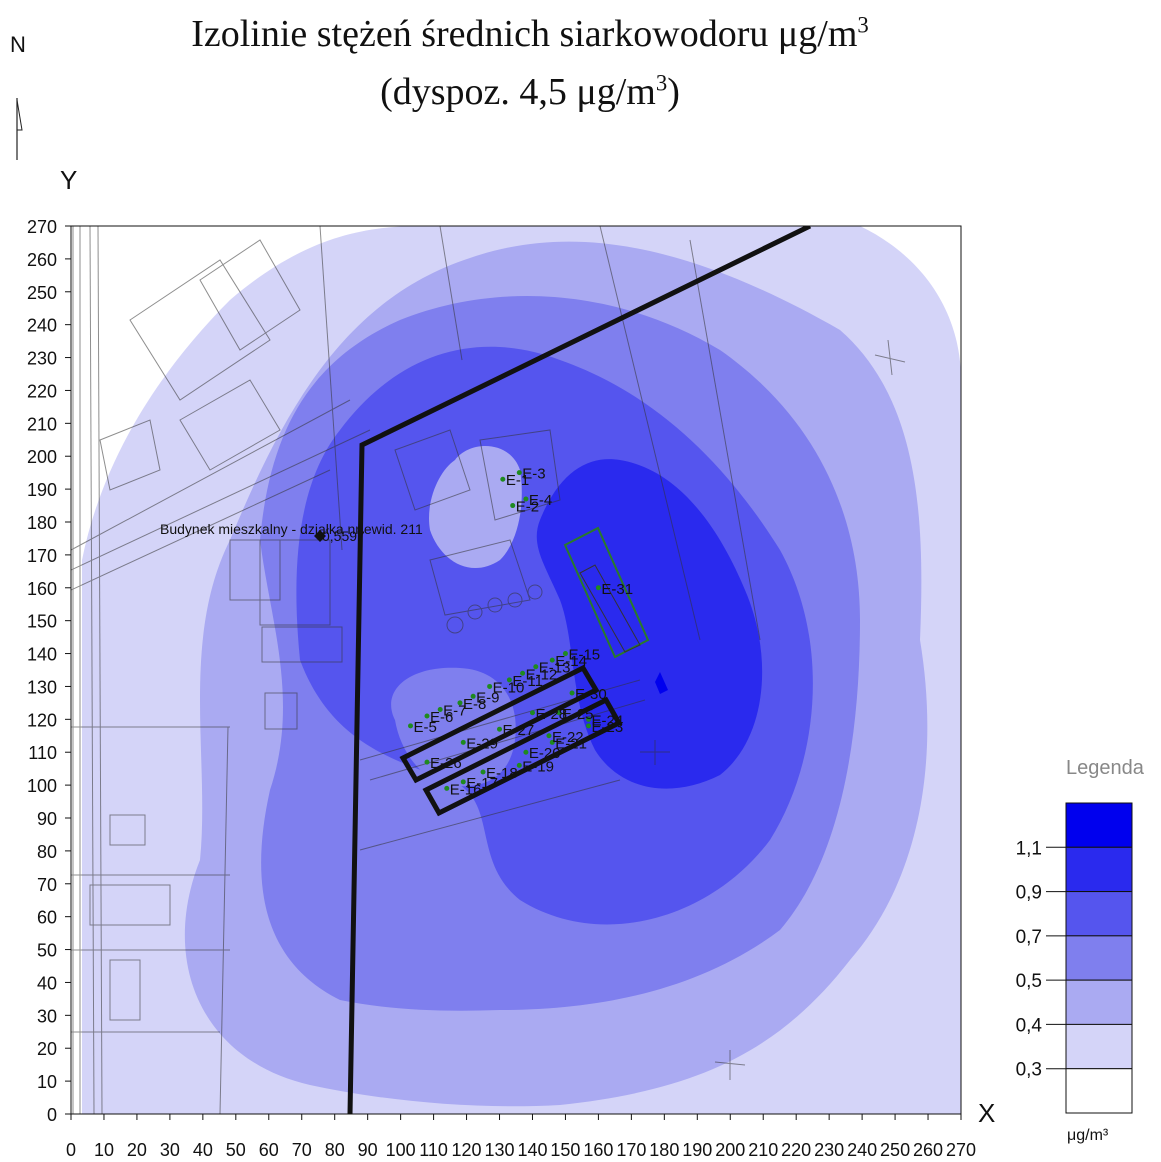 The height and width of the screenshot is (1162, 1161). I want to click on x-tick-label: 70, so click(302, 1150).